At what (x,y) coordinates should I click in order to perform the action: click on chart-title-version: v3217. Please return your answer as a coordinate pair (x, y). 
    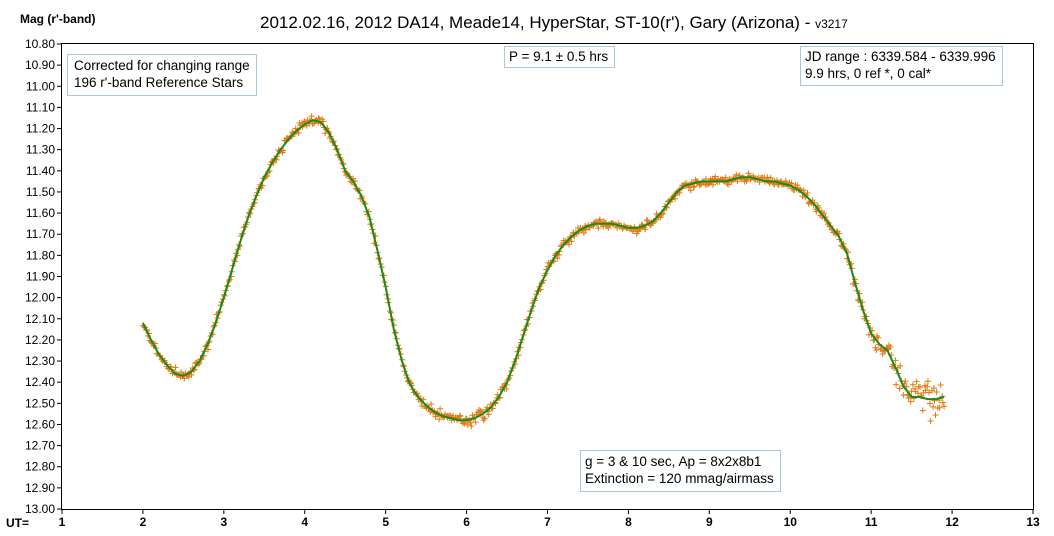
    Looking at the image, I should click on (831, 24).